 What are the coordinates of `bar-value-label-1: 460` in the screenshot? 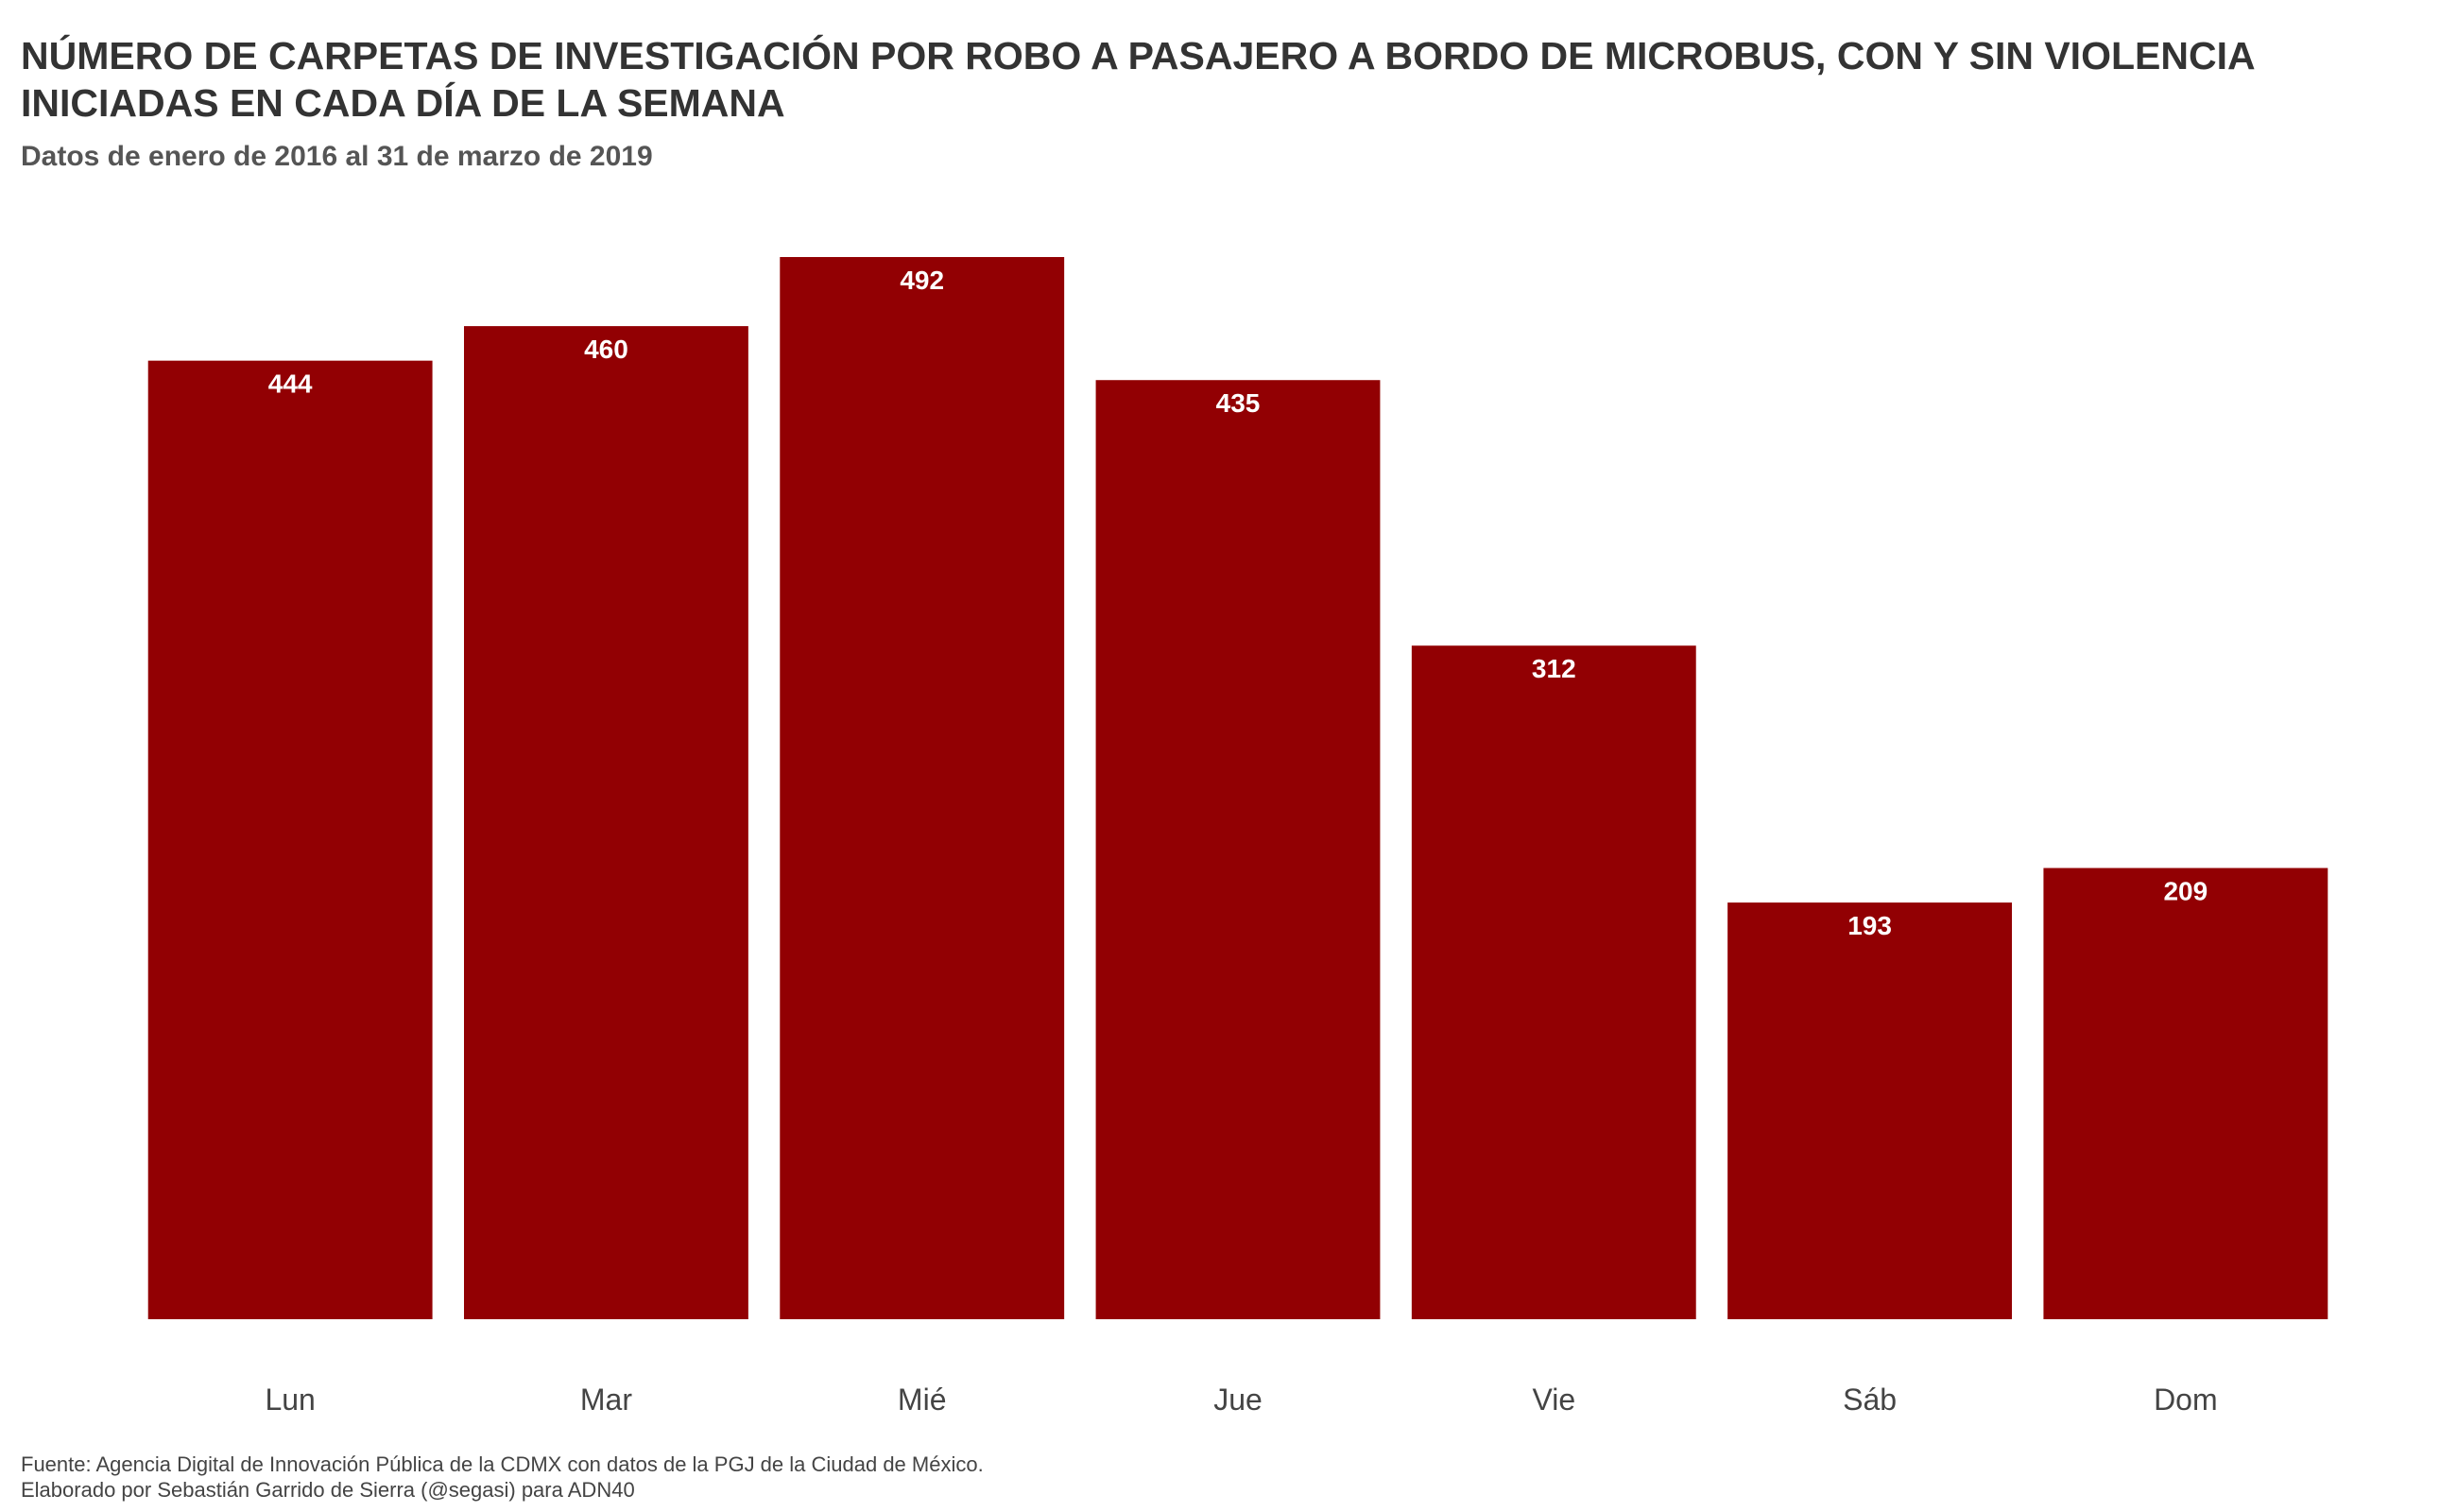 It's located at (606, 349).